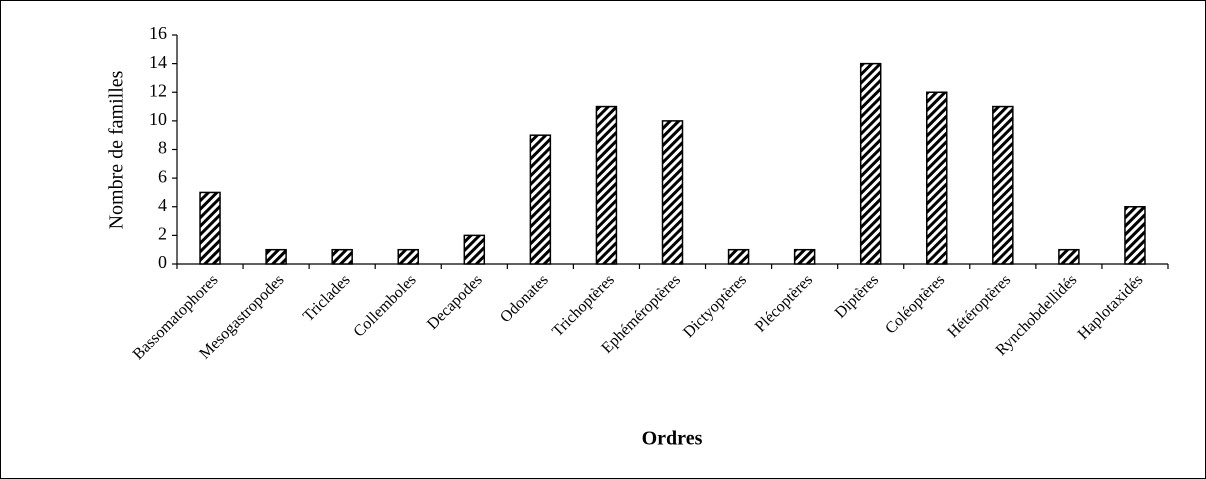 This screenshot has width=1206, height=479. Describe the element at coordinates (162, 234) in the screenshot. I see `y-tick-label: 2` at that location.